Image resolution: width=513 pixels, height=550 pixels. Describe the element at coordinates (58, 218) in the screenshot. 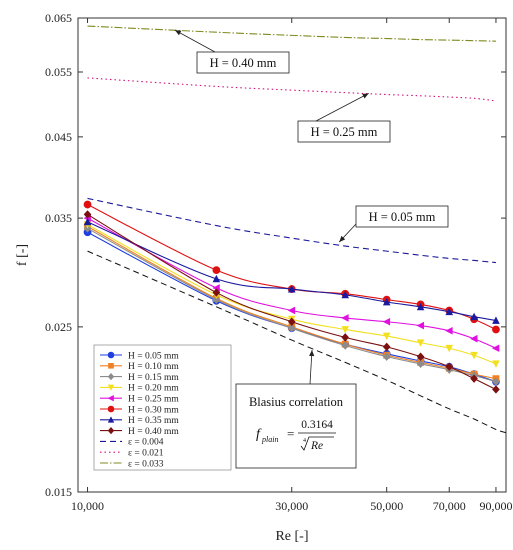

I see `y-tick-label: 0.035` at that location.